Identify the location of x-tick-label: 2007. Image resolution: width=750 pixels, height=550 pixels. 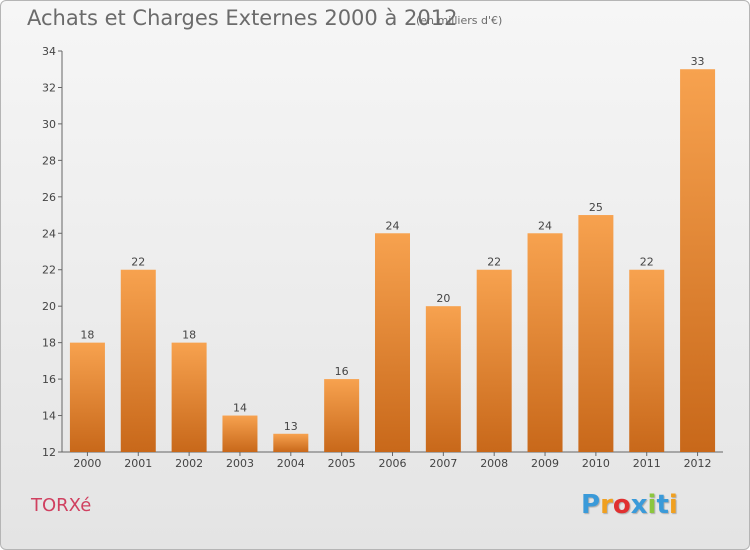
(443, 463).